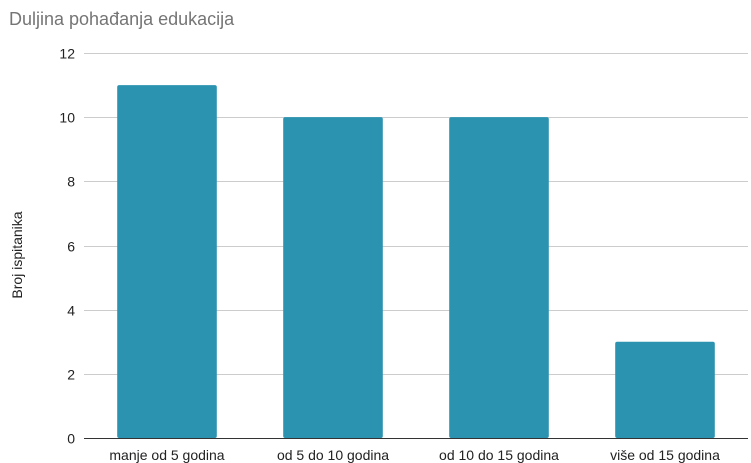 This screenshot has height=463, width=751. I want to click on chart-title: Duljina pohađanja edukacija, so click(122, 19).